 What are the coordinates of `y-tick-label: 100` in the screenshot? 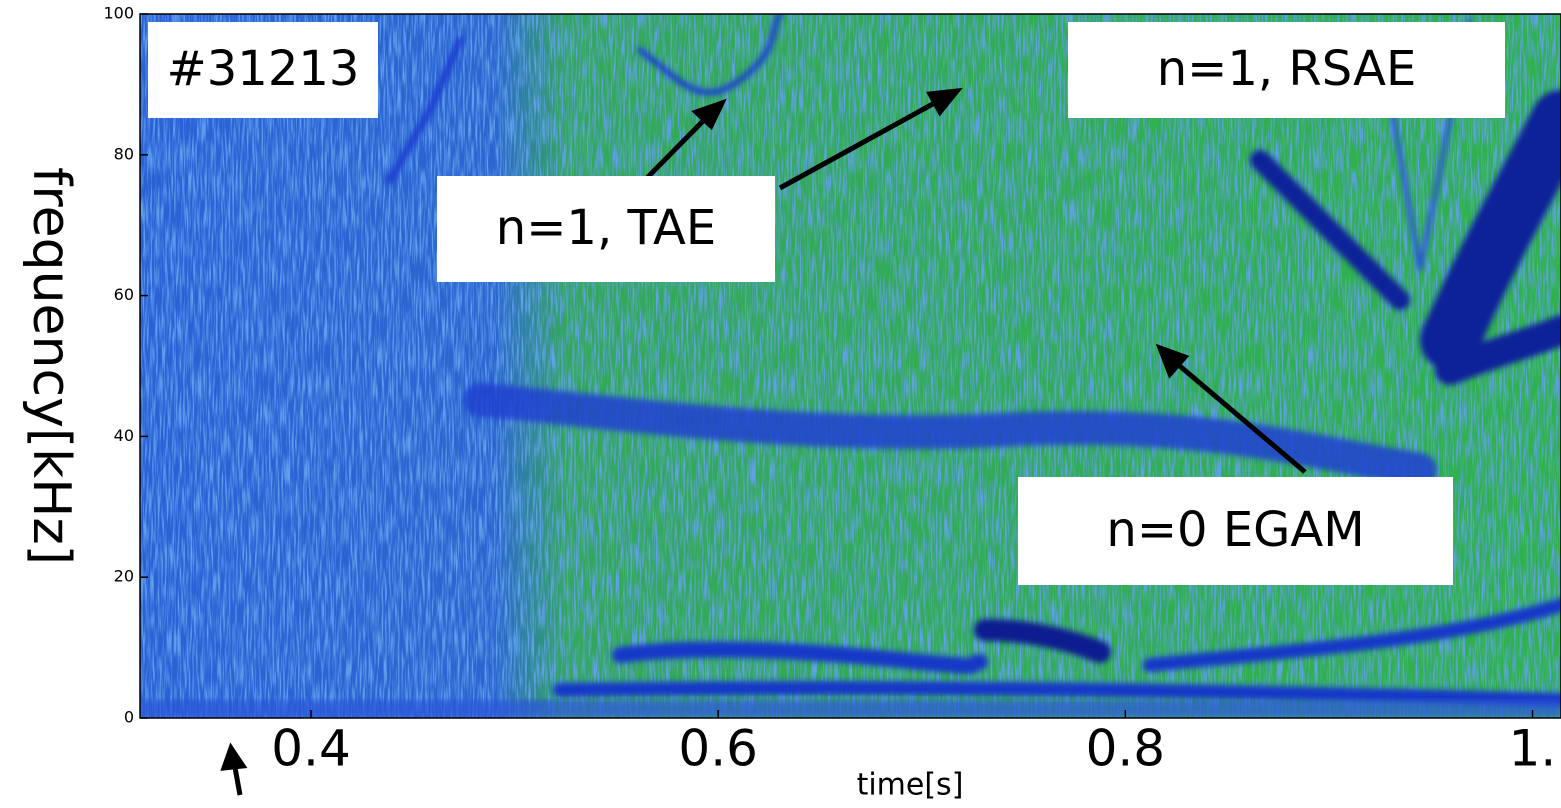 It's located at (118, 13).